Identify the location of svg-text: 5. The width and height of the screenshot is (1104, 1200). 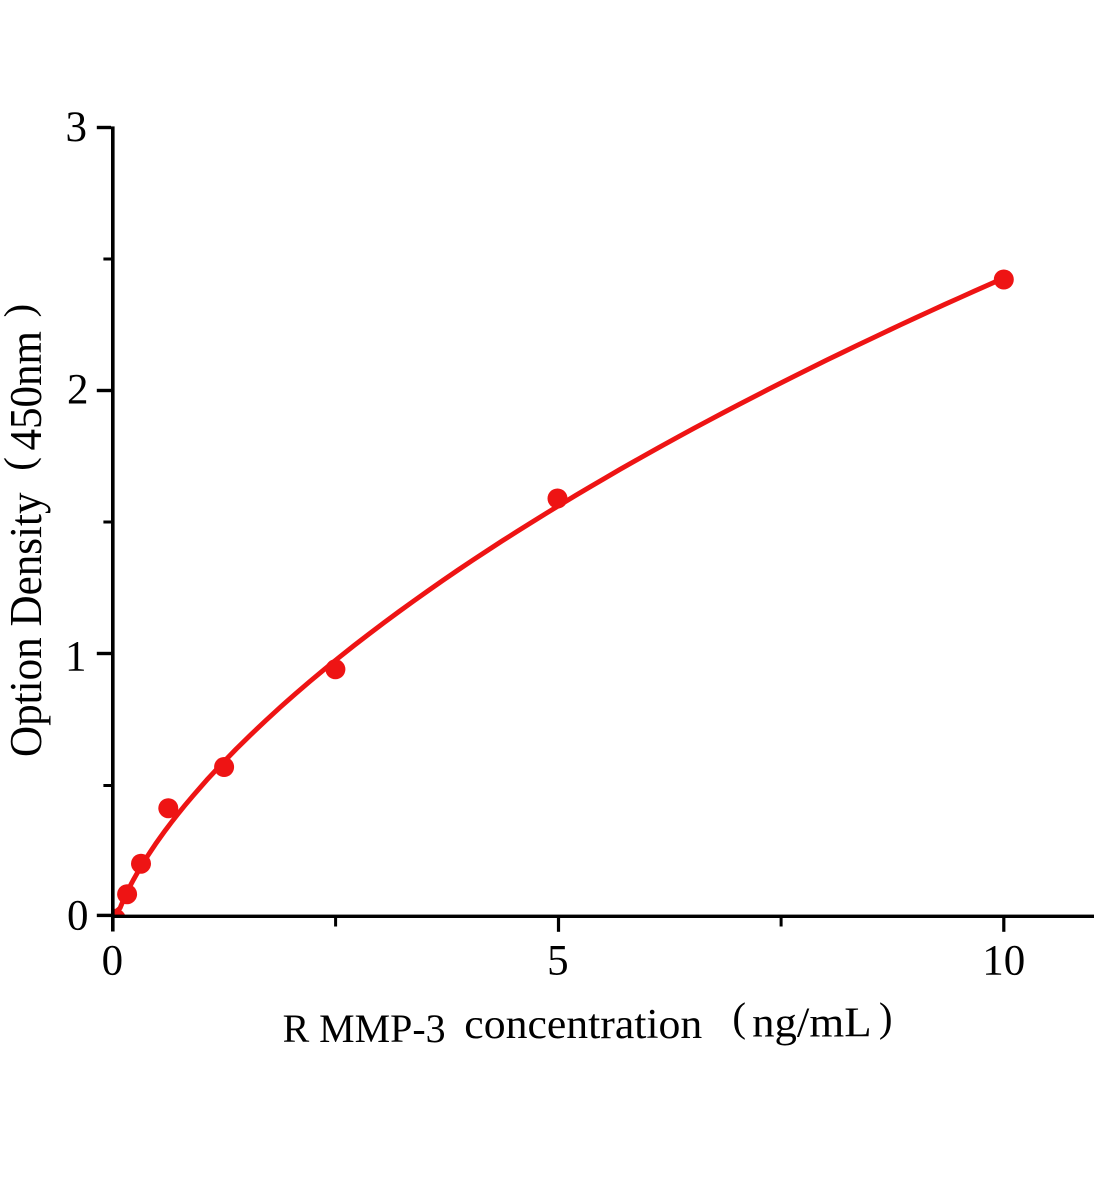
(558, 961).